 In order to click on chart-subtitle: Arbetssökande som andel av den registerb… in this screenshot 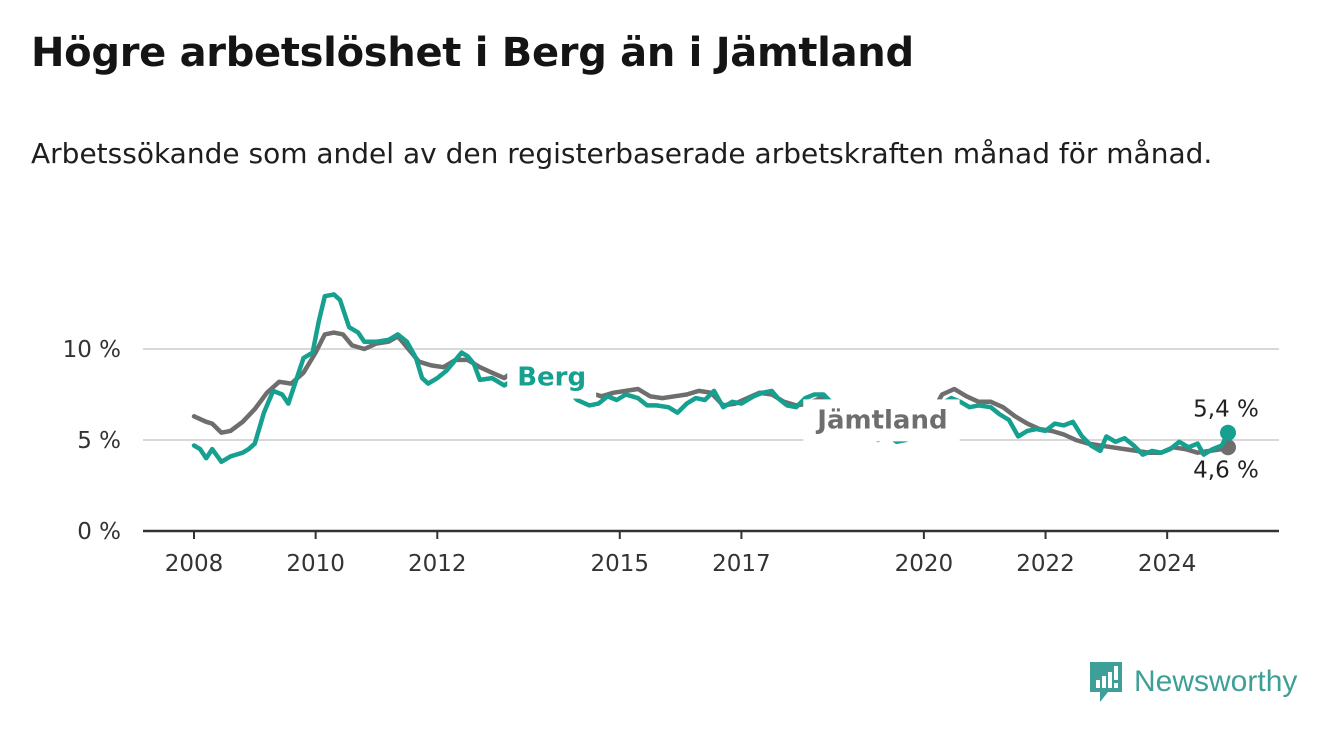, I will do `click(622, 153)`.